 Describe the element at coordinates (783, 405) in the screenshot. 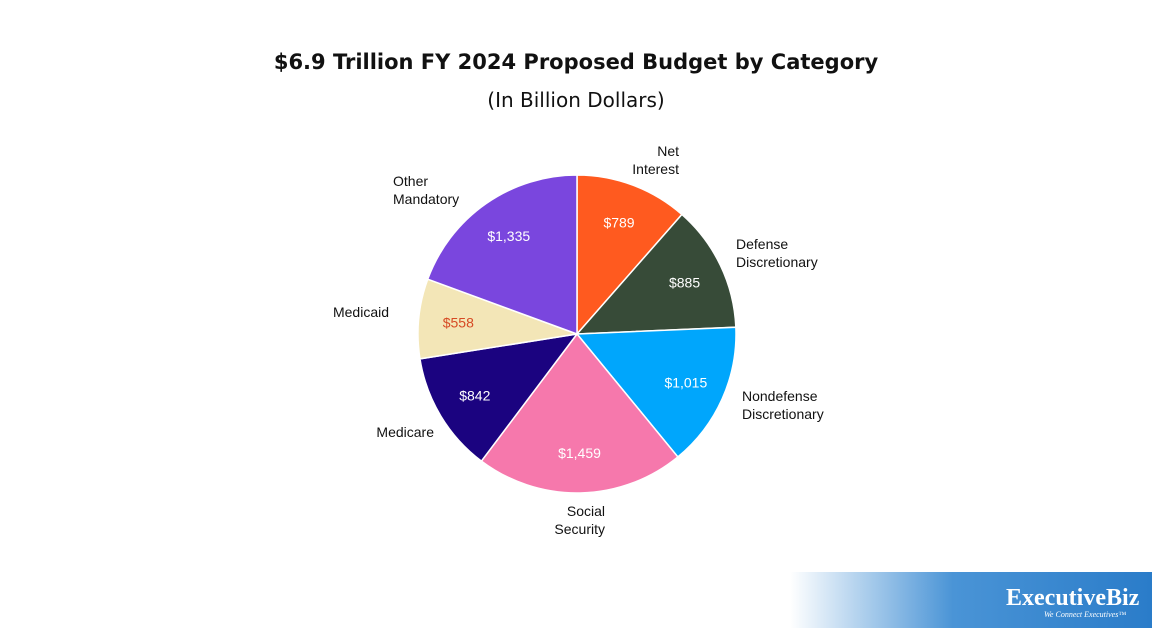

I see `category-label-nondefense-discretionary: Nondefense Discretionary` at that location.